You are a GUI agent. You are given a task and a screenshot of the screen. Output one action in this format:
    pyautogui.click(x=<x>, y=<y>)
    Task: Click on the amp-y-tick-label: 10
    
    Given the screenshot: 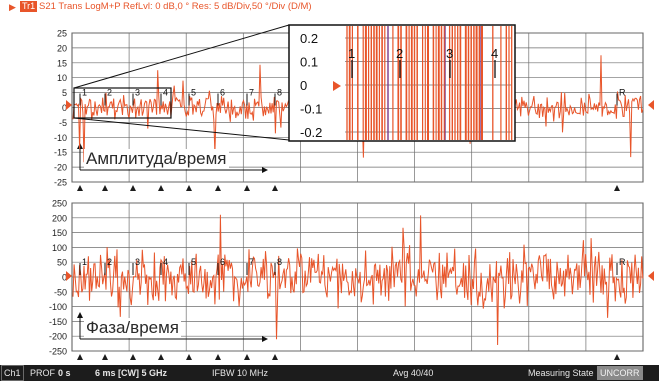 What is the action you would take?
    pyautogui.click(x=62, y=78)
    